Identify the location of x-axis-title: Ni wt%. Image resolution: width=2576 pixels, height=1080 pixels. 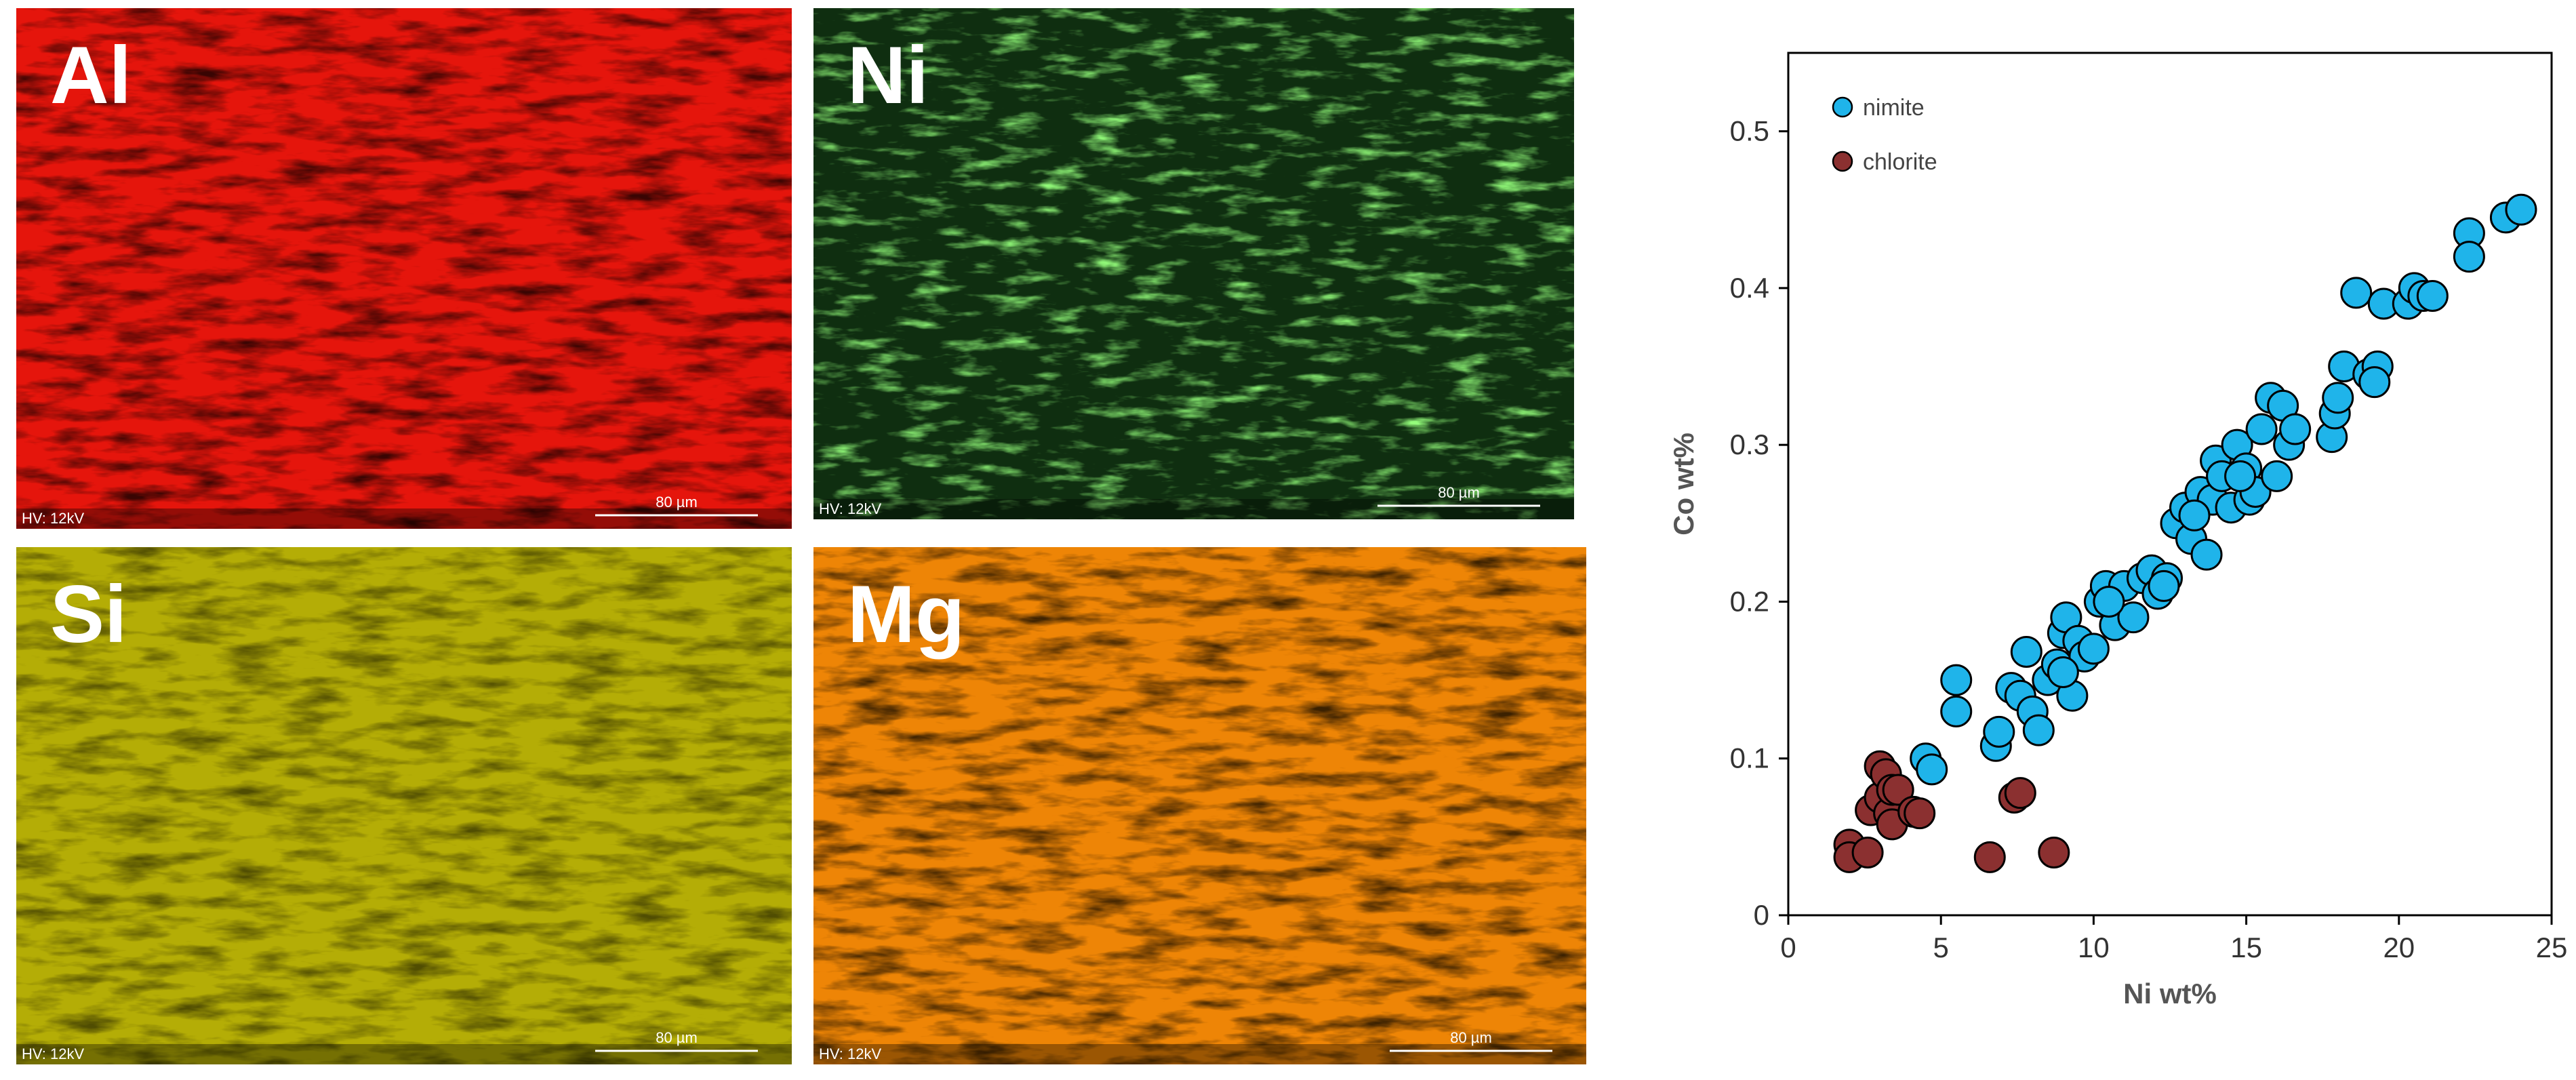
(2170, 993).